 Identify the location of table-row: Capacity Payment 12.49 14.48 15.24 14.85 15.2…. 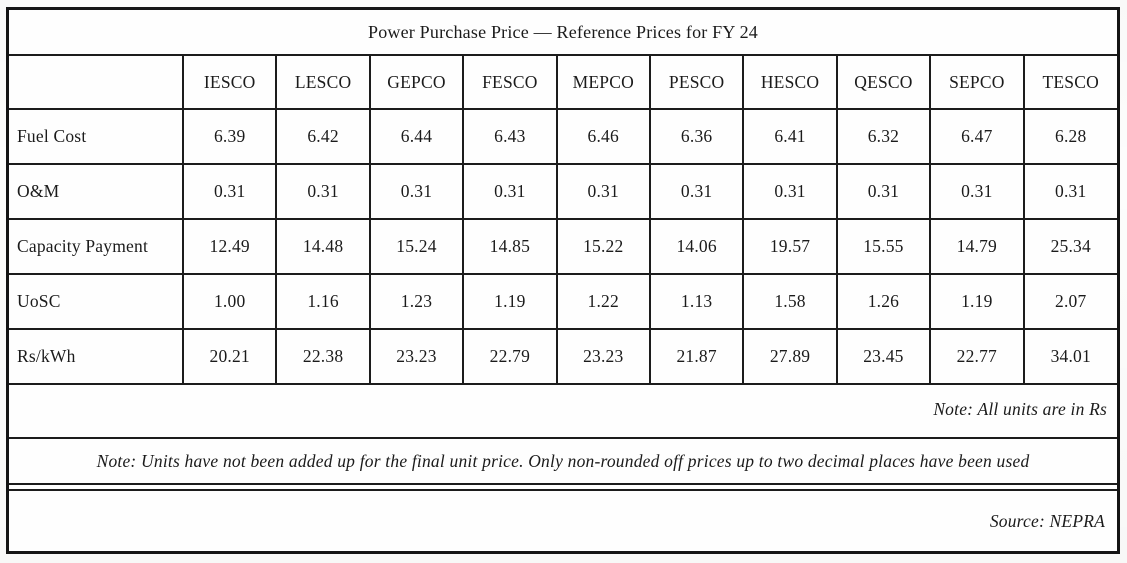
(563, 246).